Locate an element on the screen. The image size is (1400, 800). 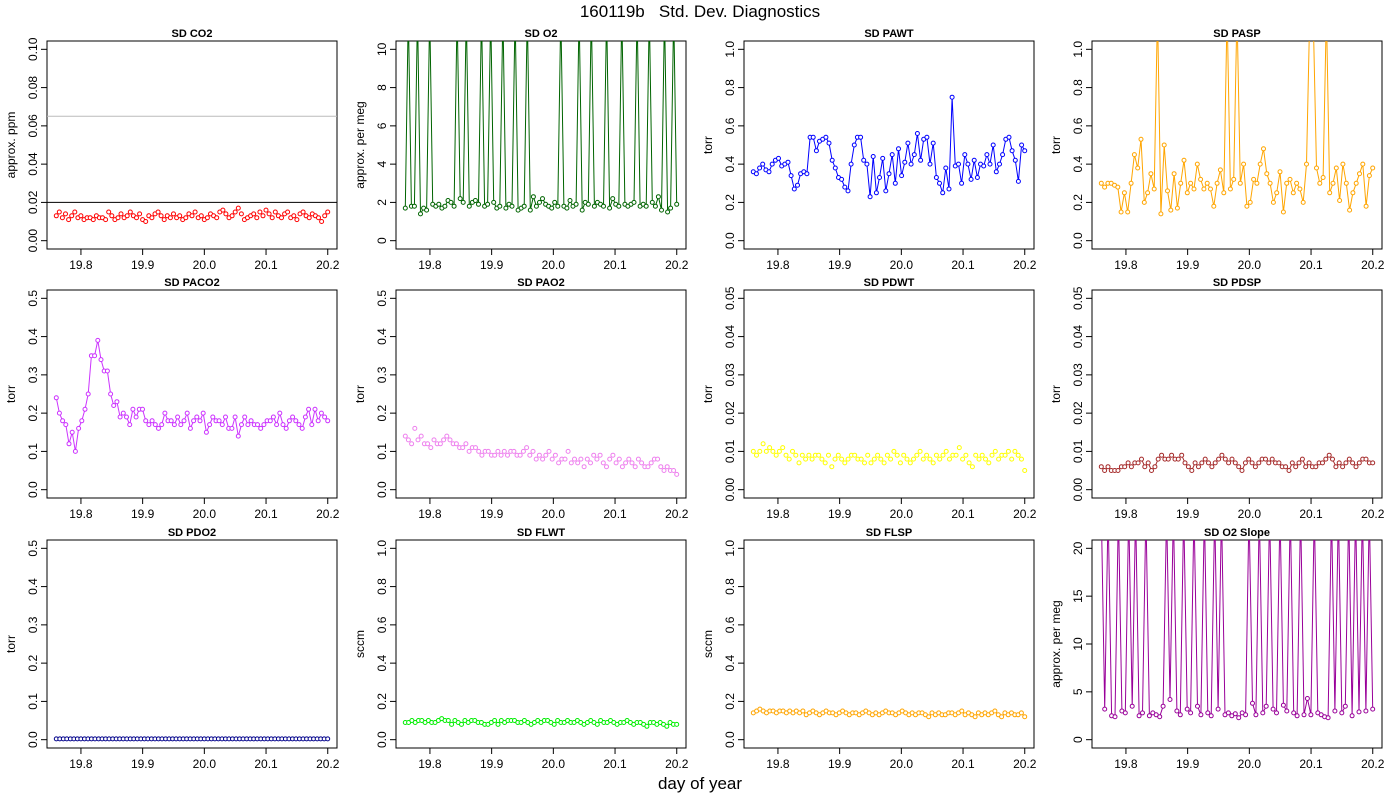
y-tick-label: 0.00 is located at coordinates (1078, 490).